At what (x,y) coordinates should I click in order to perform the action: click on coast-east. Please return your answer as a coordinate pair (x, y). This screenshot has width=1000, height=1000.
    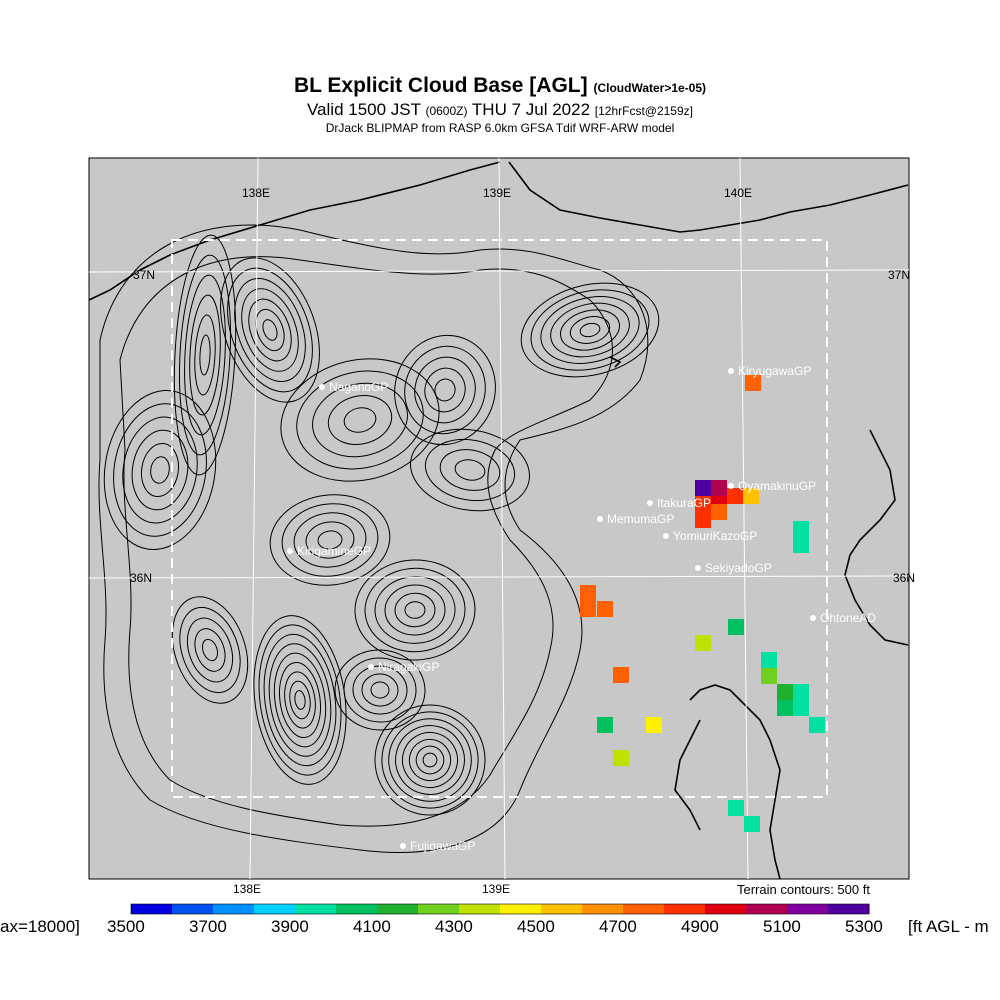
    Looking at the image, I should click on (876, 537).